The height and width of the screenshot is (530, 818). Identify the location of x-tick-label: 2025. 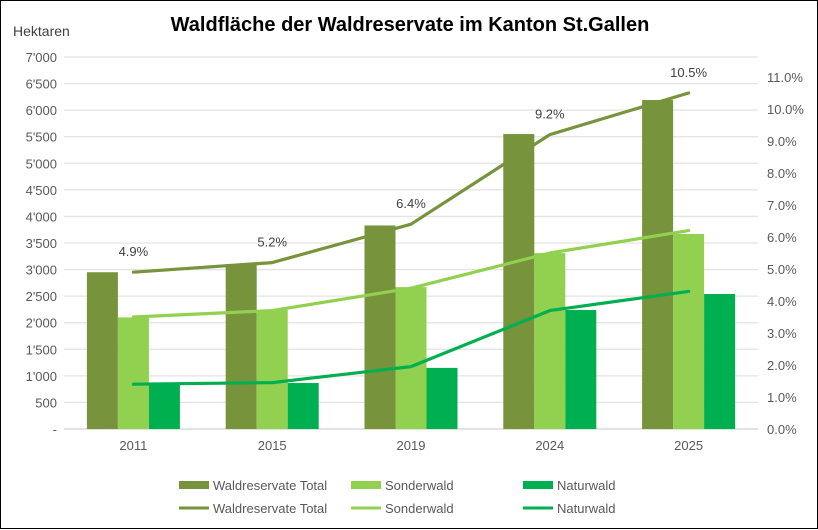
(688, 445).